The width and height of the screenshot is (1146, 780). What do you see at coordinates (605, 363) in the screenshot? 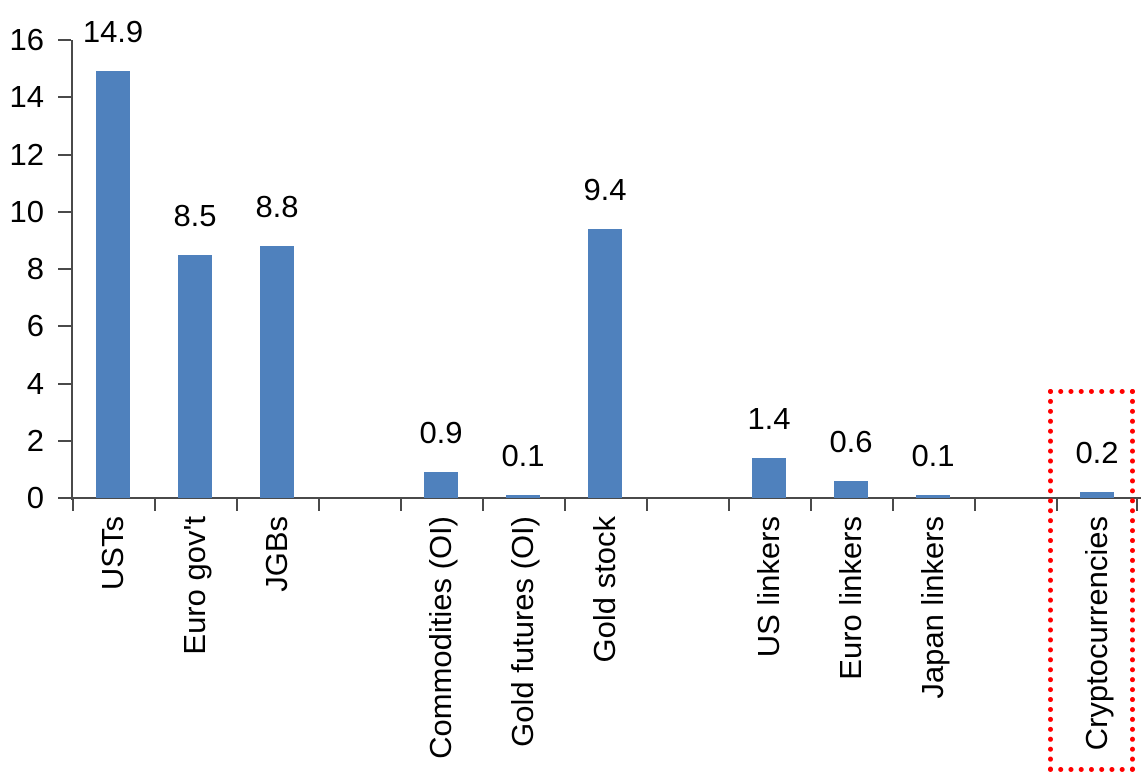
I see `bar-gold-stock` at bounding box center [605, 363].